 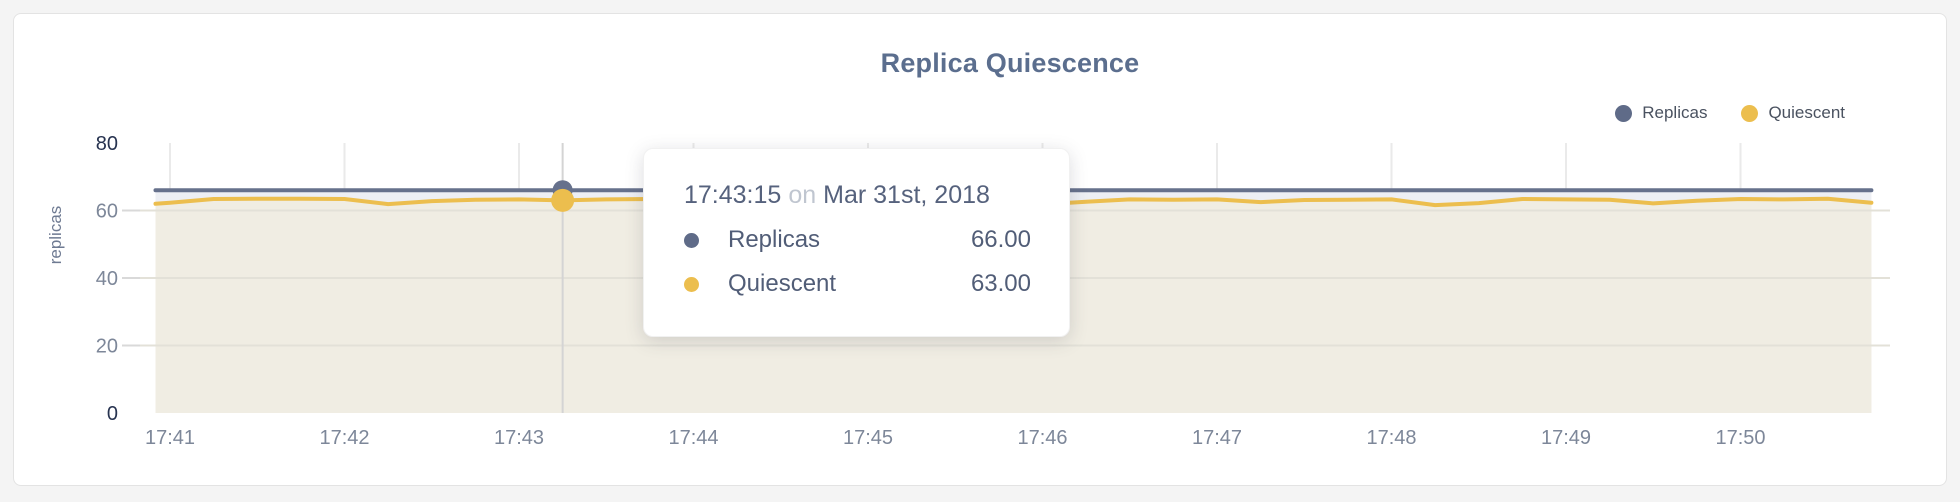 What do you see at coordinates (107, 212) in the screenshot?
I see `y-tick-label: 60` at bounding box center [107, 212].